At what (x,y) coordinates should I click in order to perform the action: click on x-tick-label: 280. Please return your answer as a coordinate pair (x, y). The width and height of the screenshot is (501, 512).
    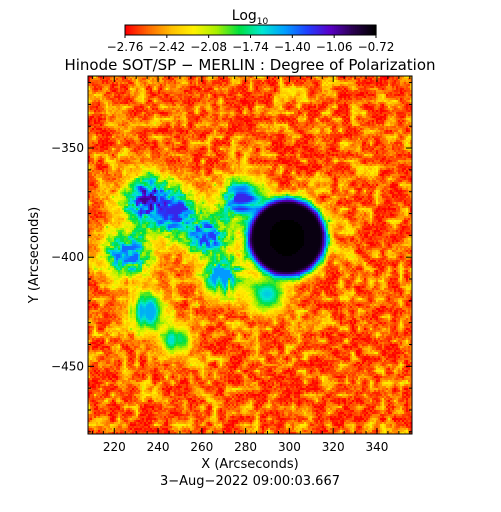
    Looking at the image, I should click on (245, 447).